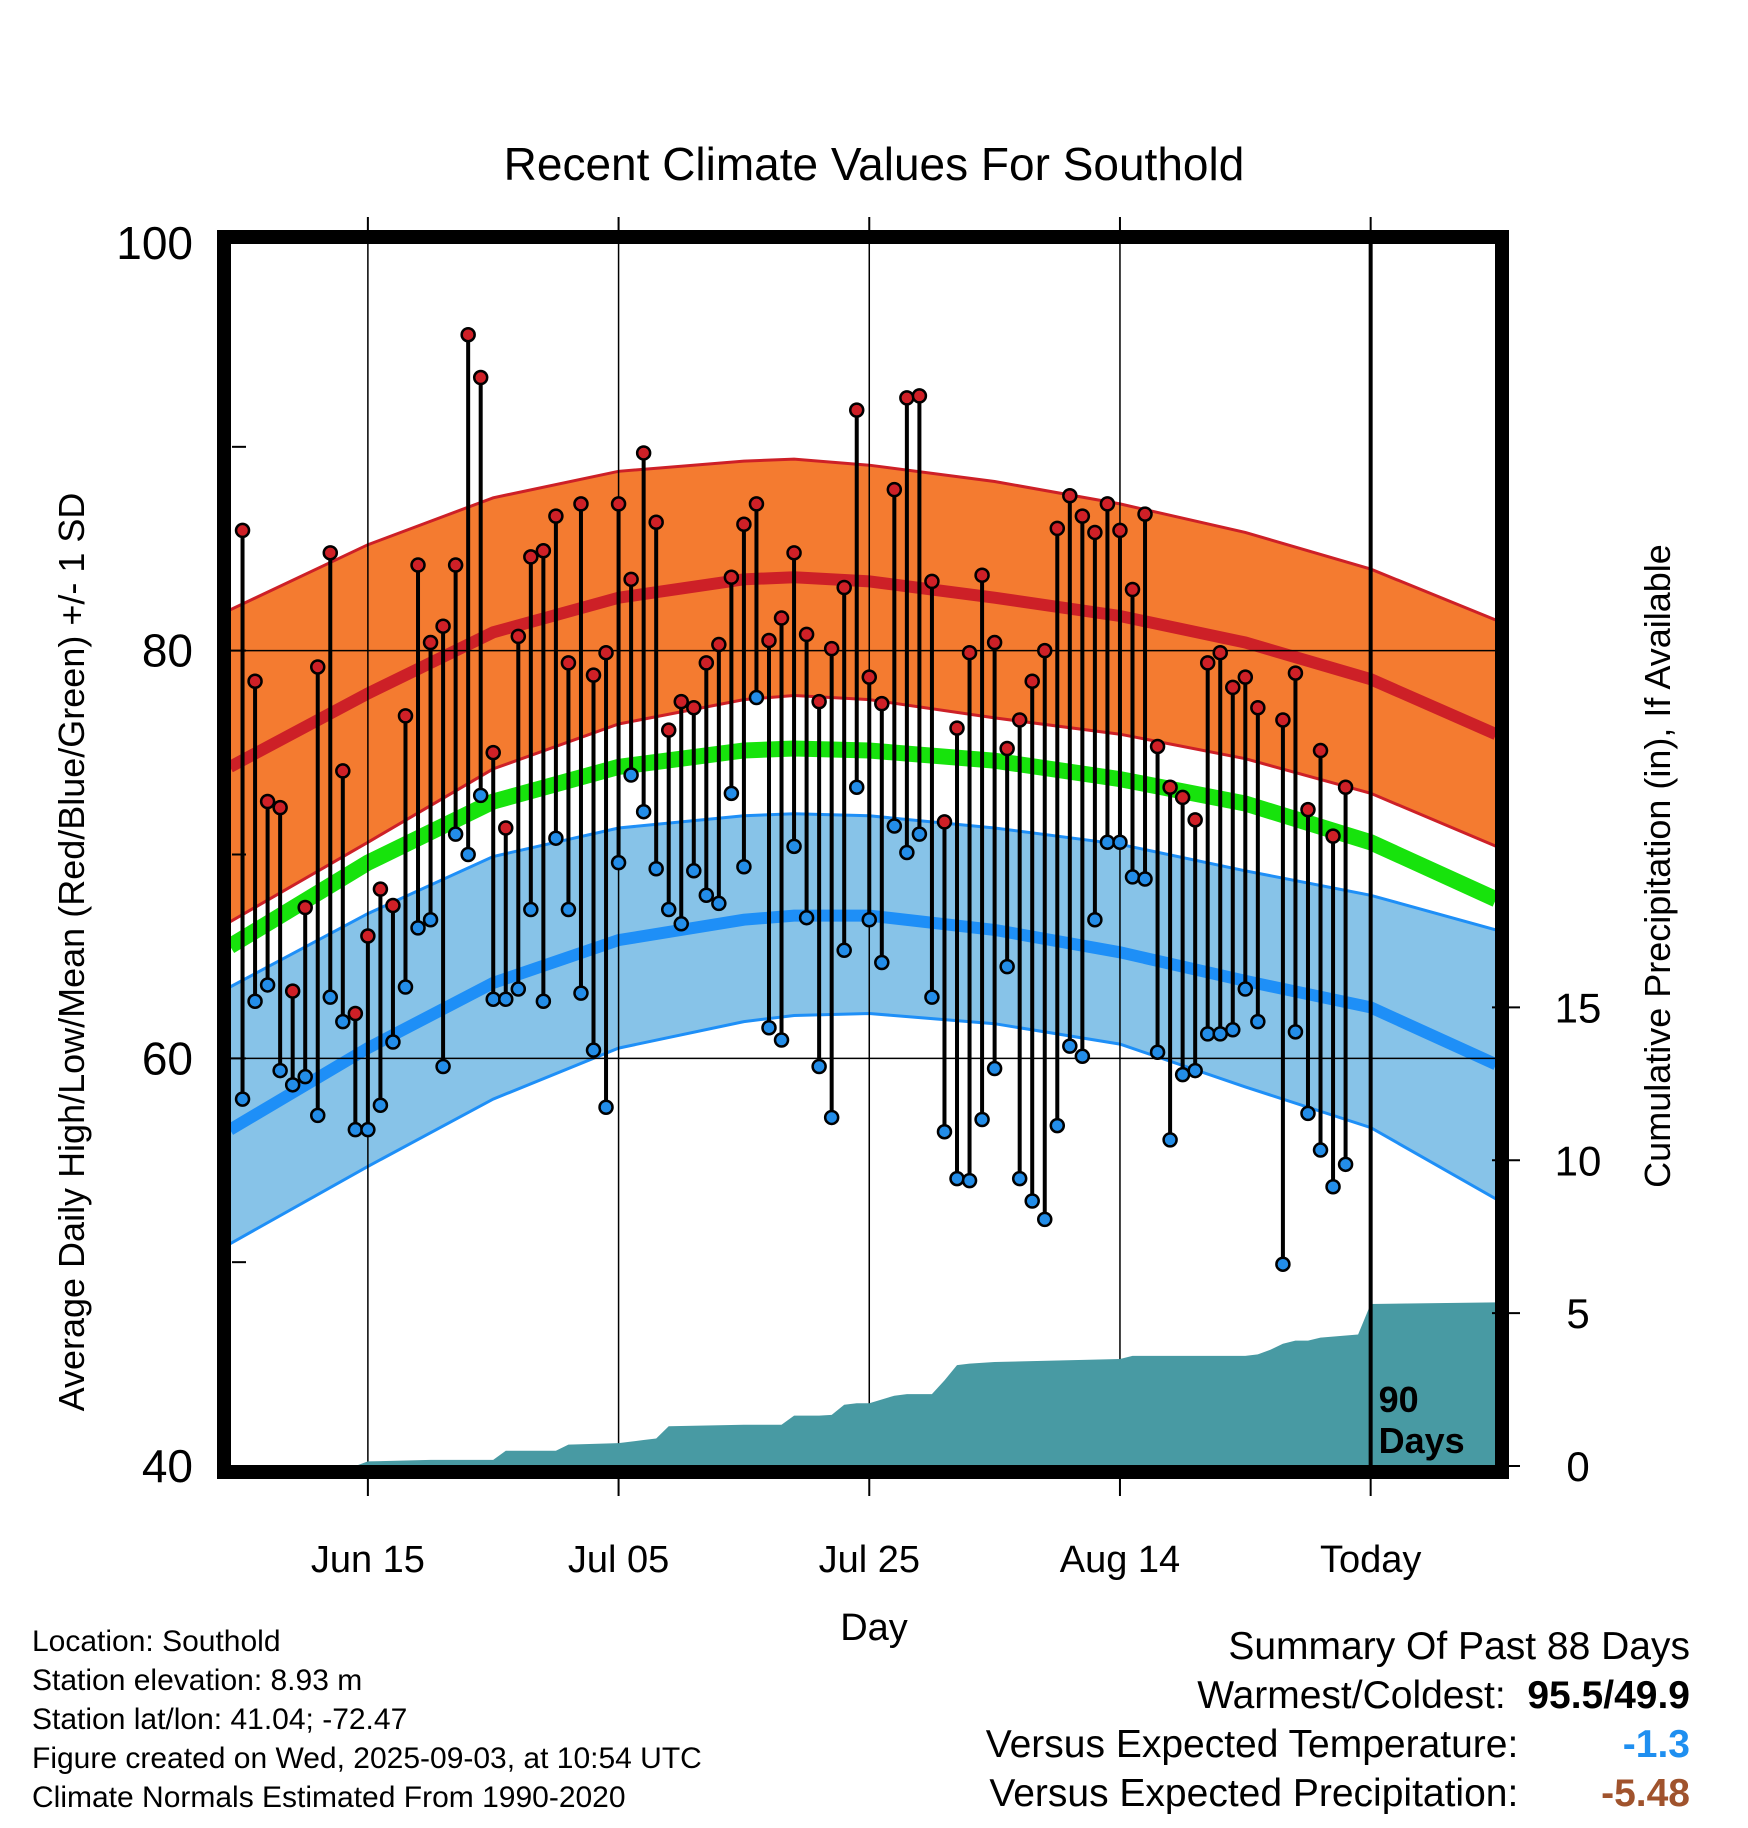 The height and width of the screenshot is (1828, 1748). Describe the element at coordinates (1578, 1160) in the screenshot. I see `y2-tick-label: 10` at that location.